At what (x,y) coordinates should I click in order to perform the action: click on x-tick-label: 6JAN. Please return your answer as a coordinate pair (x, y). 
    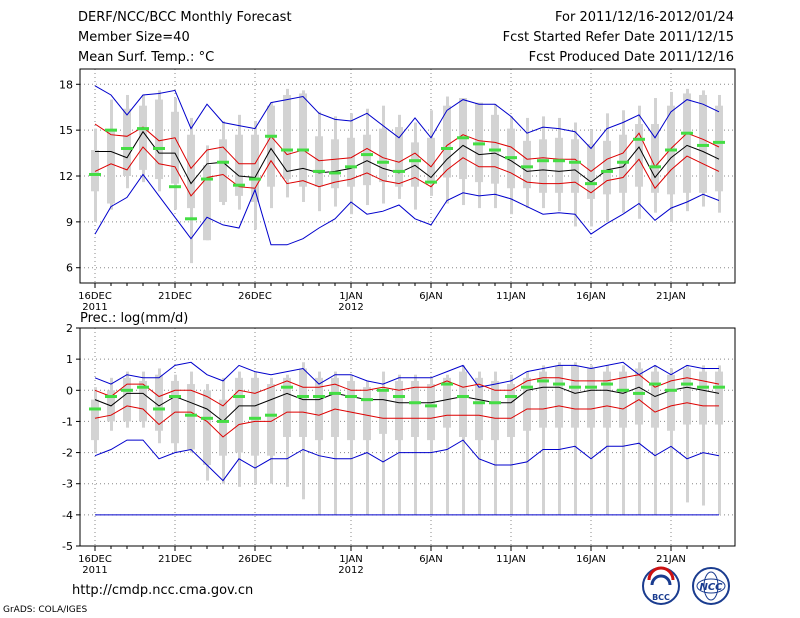
    Looking at the image, I should click on (430, 296).